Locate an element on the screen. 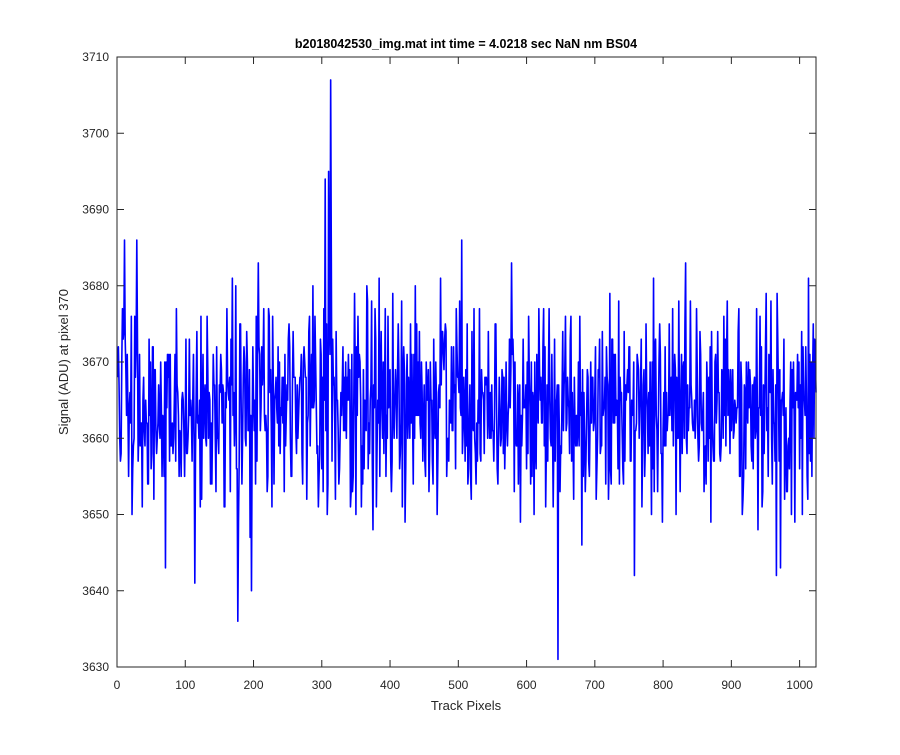 This screenshot has width=900, height=755. x-tick-label: 800 is located at coordinates (663, 685).